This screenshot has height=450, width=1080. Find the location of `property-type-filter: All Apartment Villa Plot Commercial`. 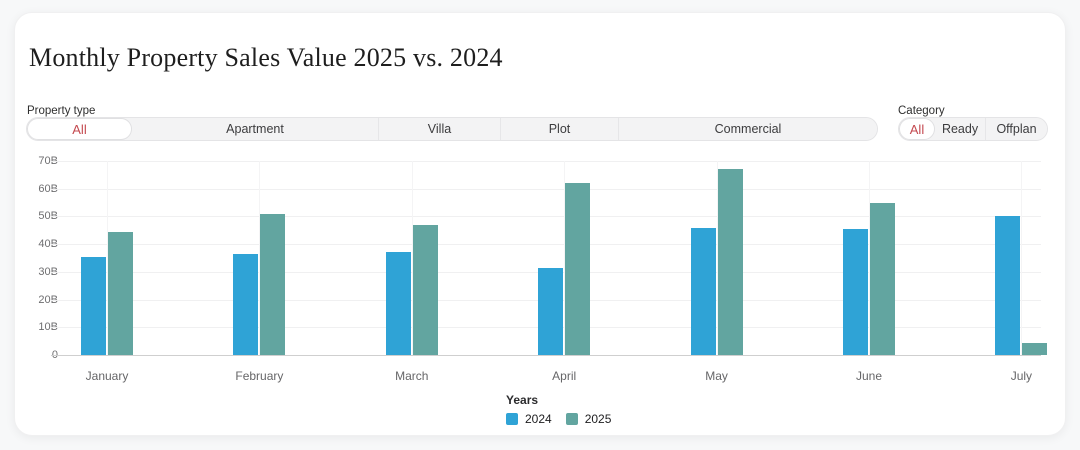

property-type-filter: All Apartment Villa Plot Commercial is located at coordinates (452, 129).